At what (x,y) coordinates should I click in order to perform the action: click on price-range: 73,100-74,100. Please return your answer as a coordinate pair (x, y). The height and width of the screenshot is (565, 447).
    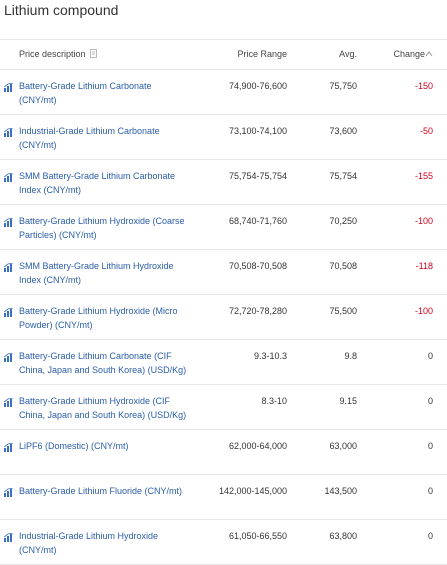
    Looking at the image, I should click on (257, 131).